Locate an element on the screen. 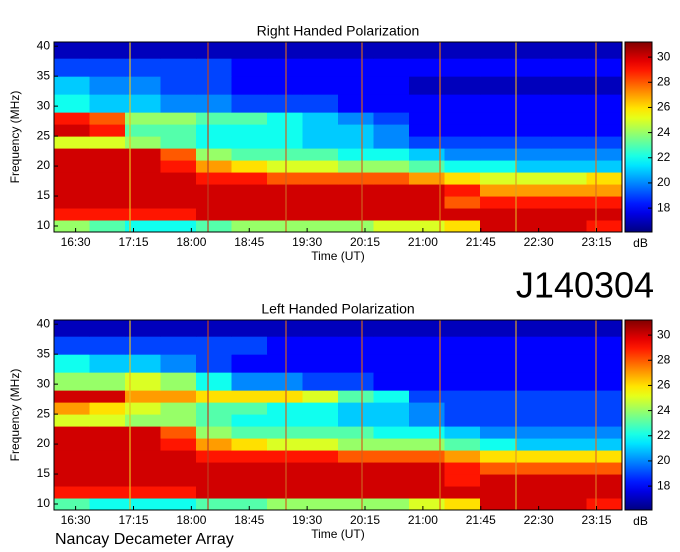 This screenshot has width=680, height=552. x-tick-label: 18:45 is located at coordinates (249, 520).